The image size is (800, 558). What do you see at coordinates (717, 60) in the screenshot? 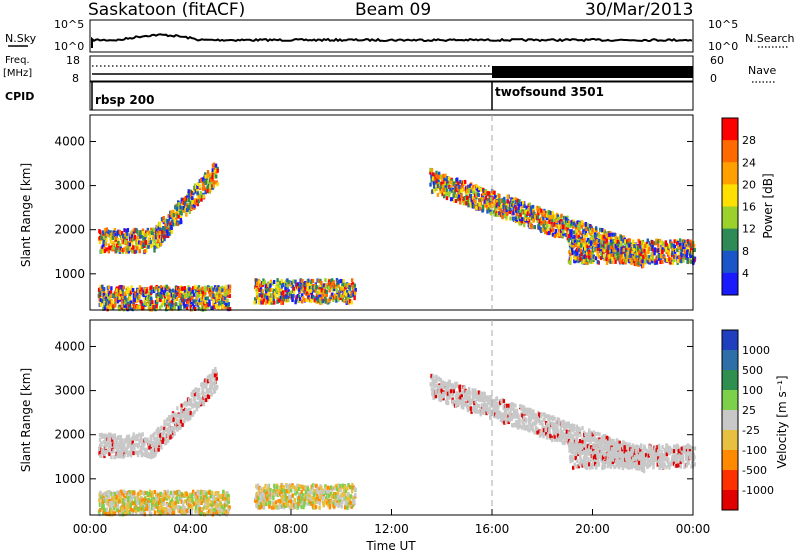
I see `nave-tick-top: 60` at bounding box center [717, 60].